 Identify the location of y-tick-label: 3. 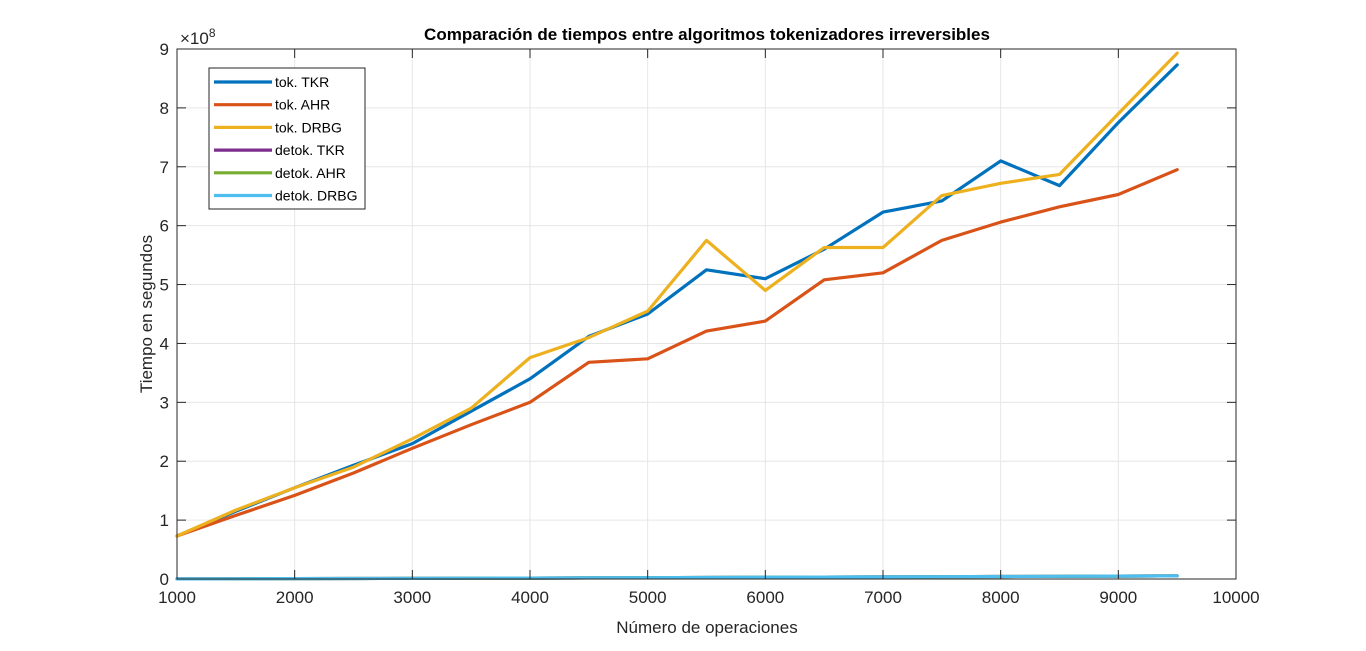
(164, 402).